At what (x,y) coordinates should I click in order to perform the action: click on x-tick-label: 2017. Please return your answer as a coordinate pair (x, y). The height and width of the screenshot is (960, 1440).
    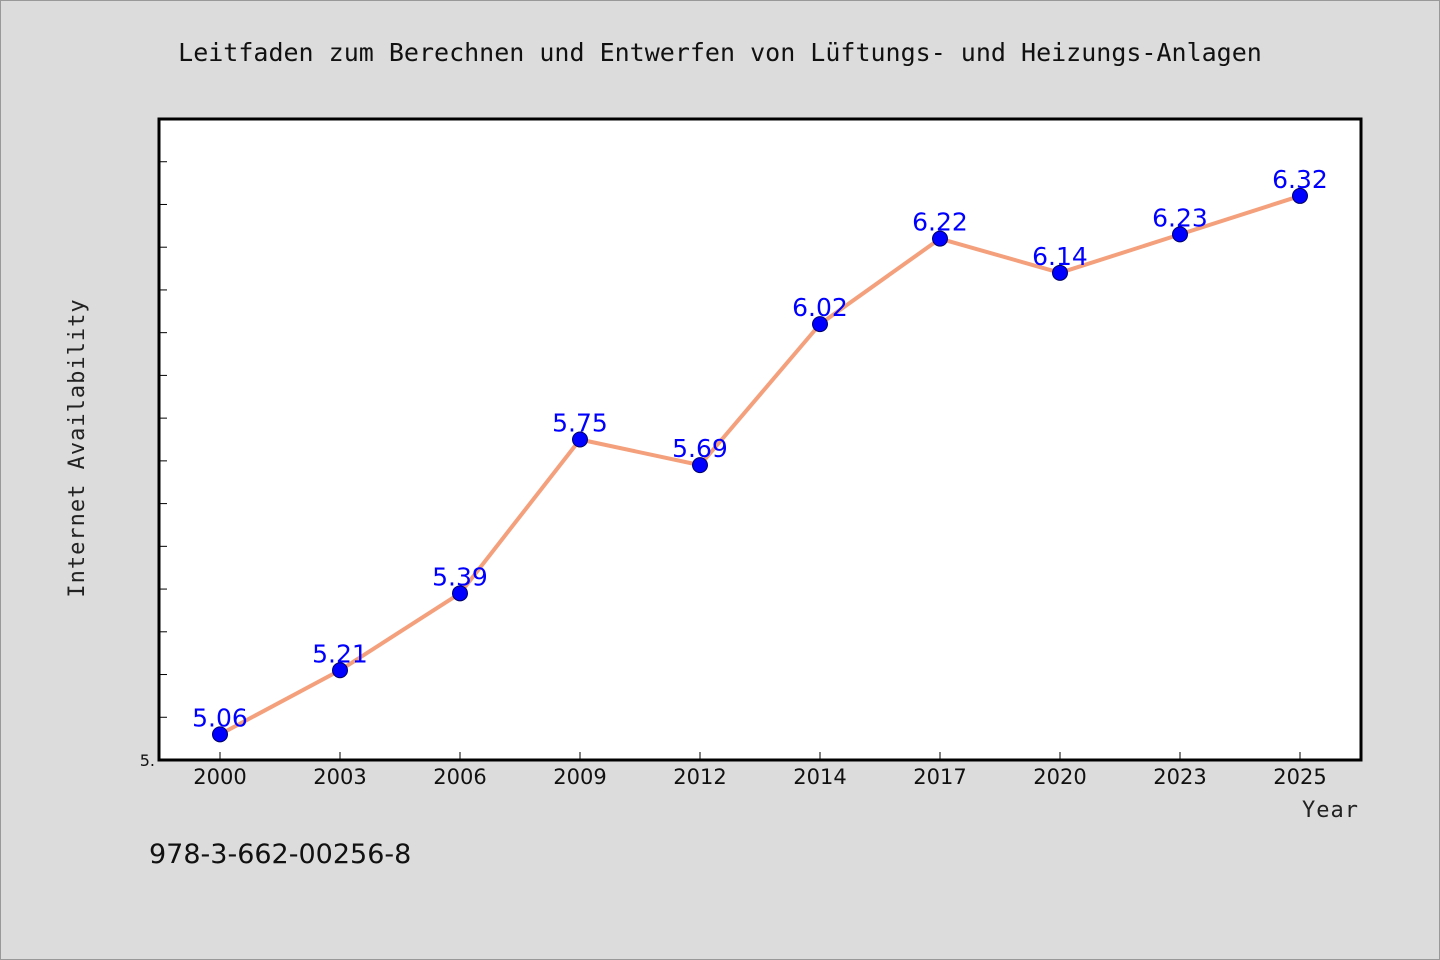
    Looking at the image, I should click on (939, 777).